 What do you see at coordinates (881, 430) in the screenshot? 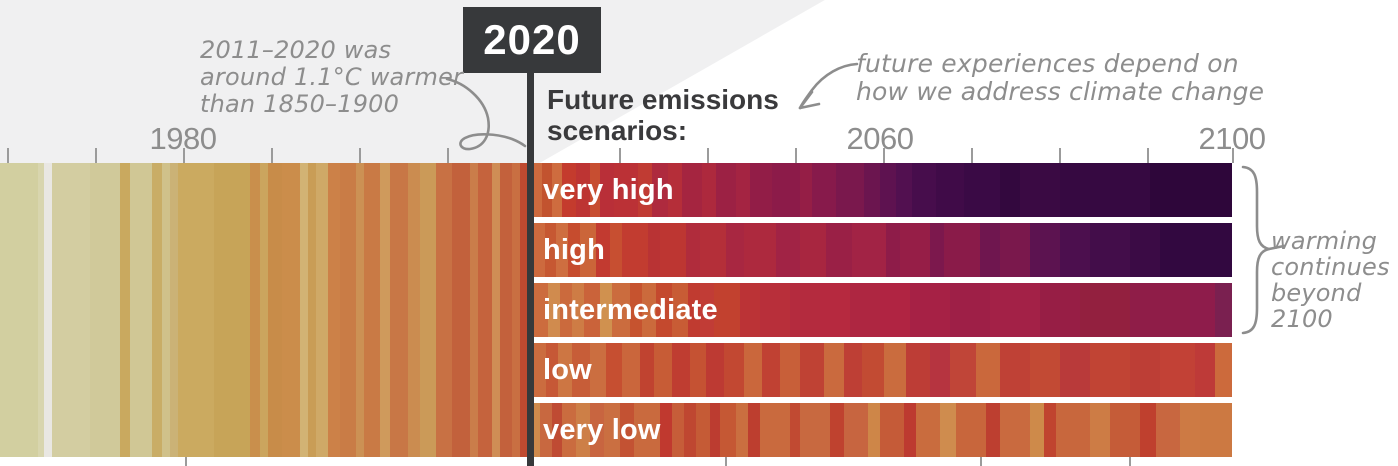
I see `scenario-band-very-low` at bounding box center [881, 430].